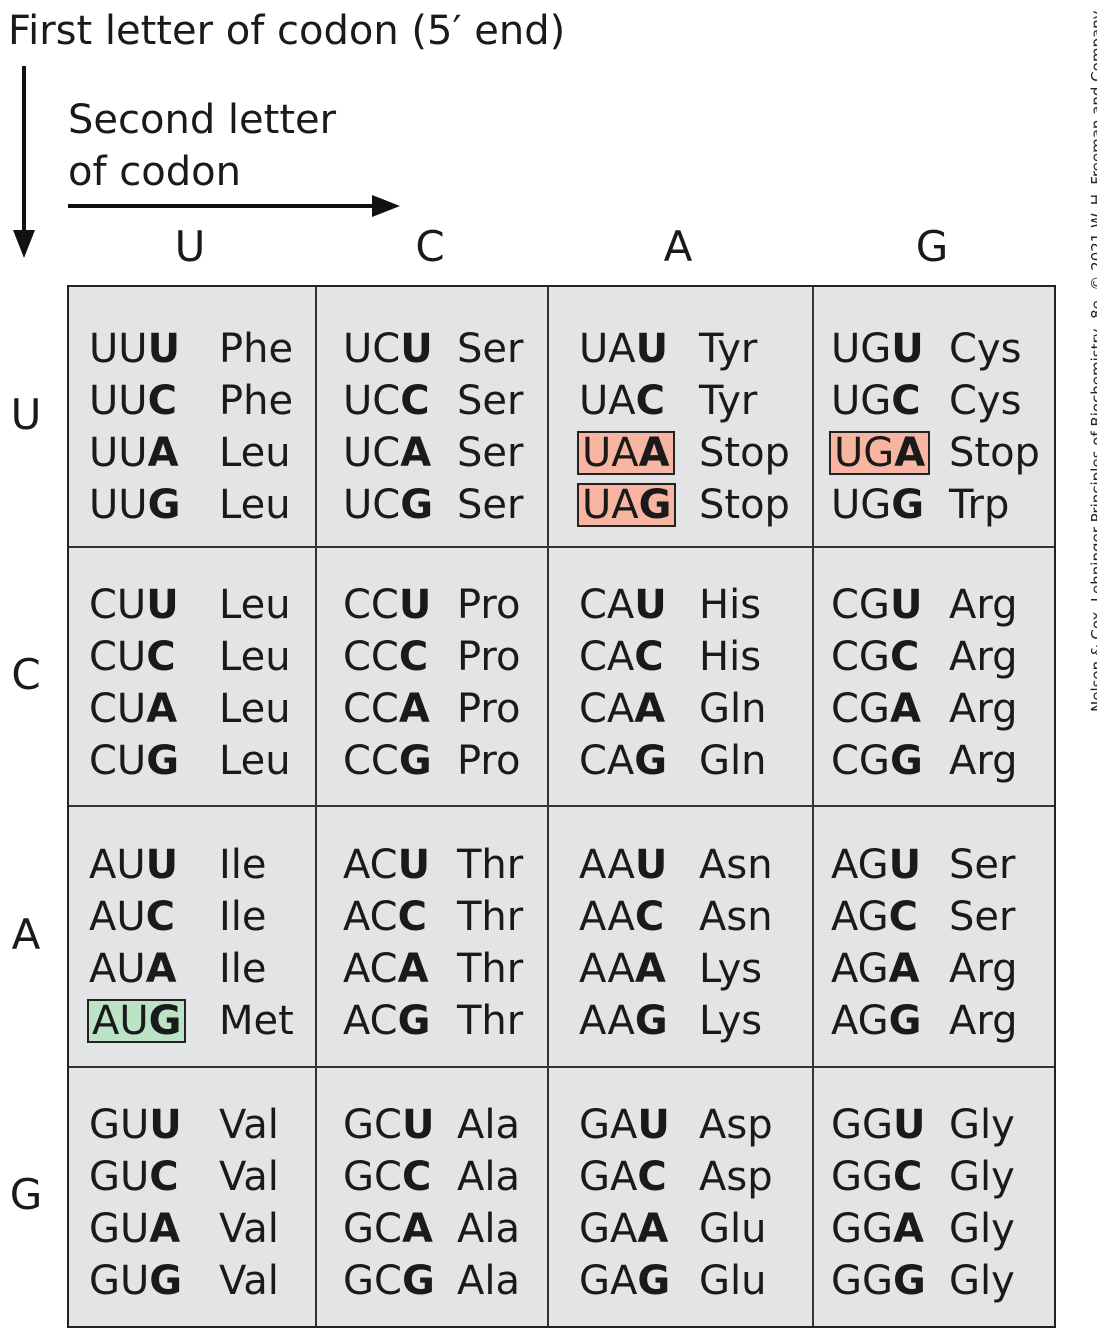 The height and width of the screenshot is (1335, 1097). What do you see at coordinates (287, 31) in the screenshot?
I see `first-letter-label: First letter of codon (5′ end)` at bounding box center [287, 31].